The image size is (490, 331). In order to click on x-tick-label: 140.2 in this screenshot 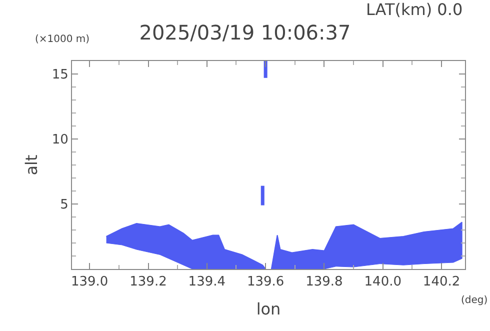, I will do `click(441, 282)`.